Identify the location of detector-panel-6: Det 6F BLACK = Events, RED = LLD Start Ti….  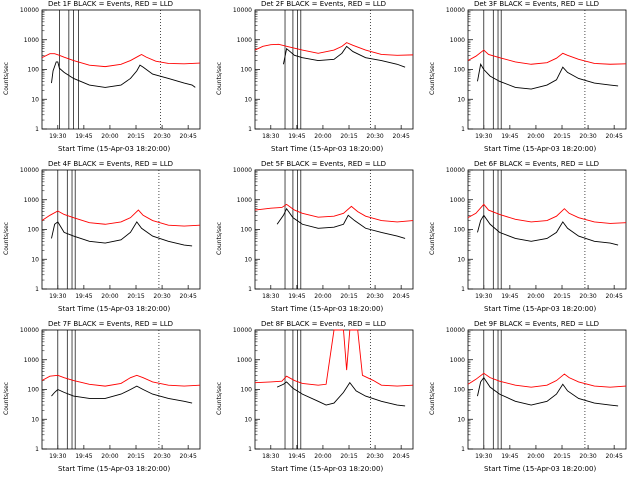
(532, 240).